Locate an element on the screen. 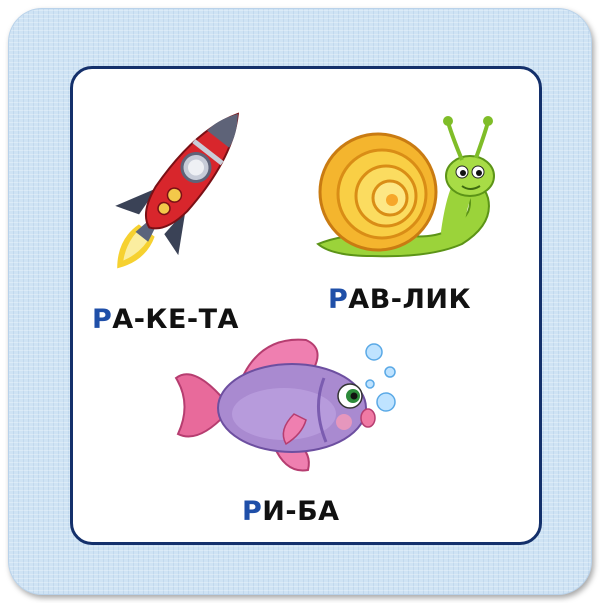 The image size is (600, 603). word-ryba: РИ-БА is located at coordinates (291, 511).